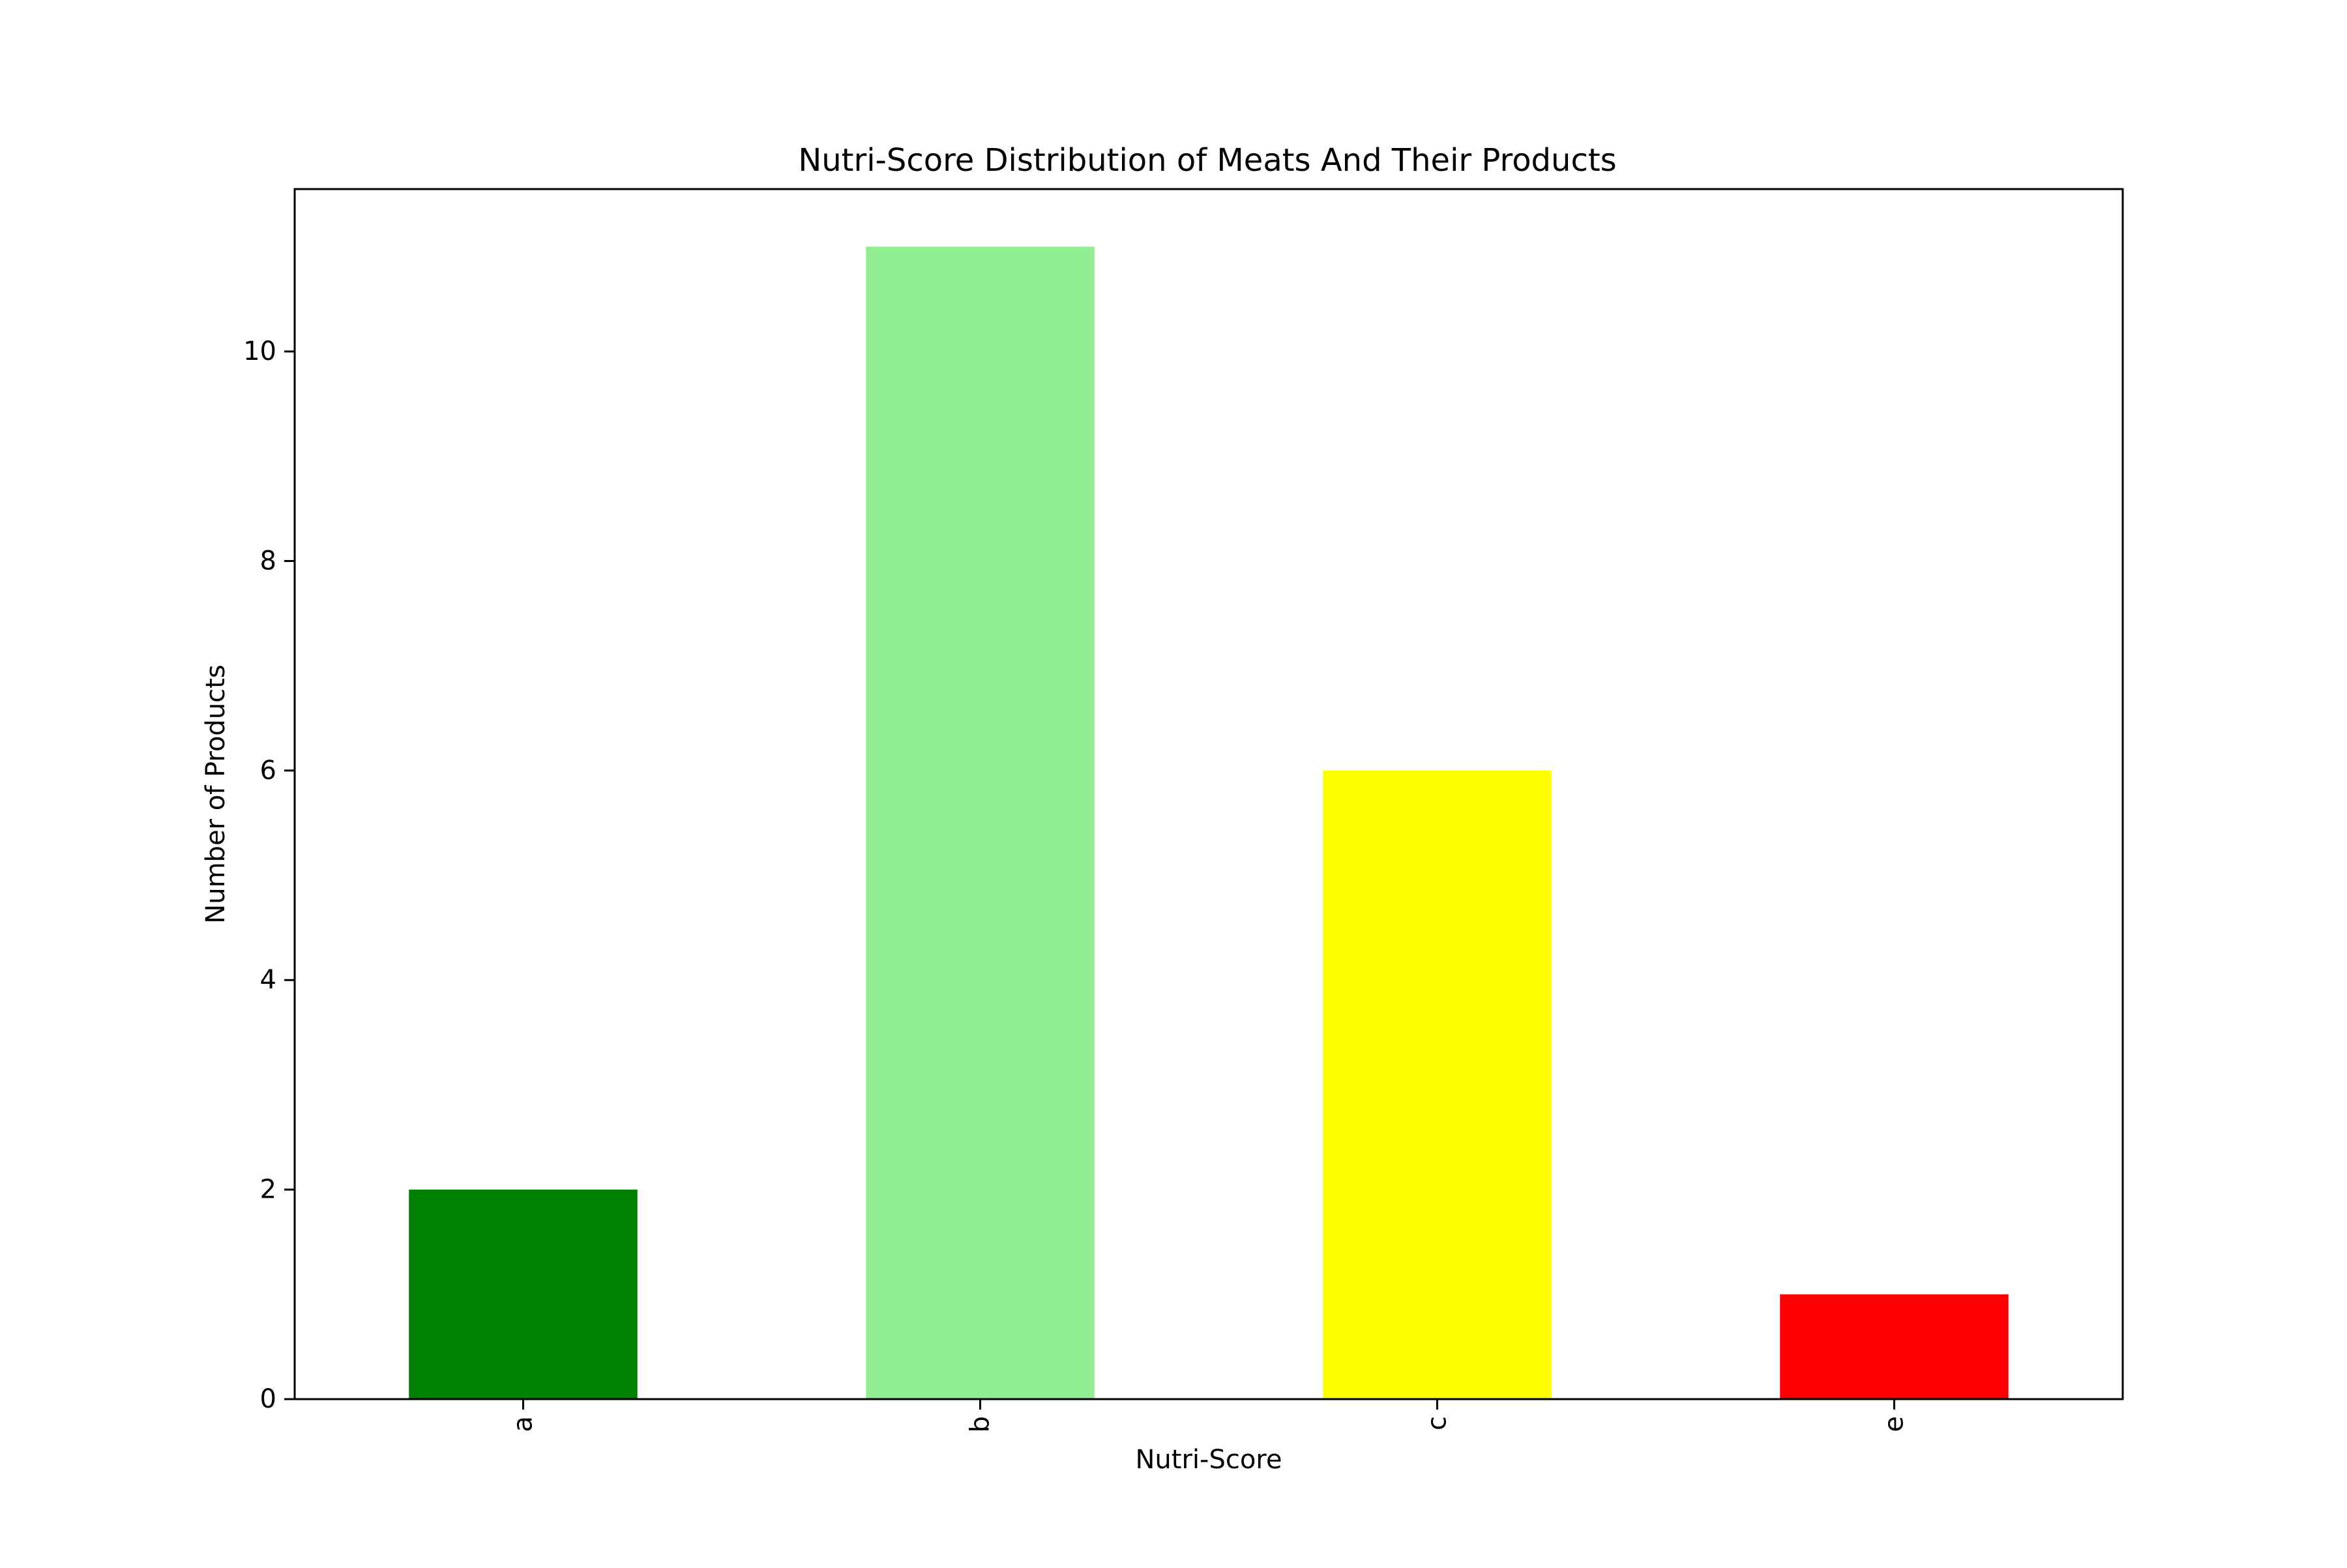  Describe the element at coordinates (980, 823) in the screenshot. I see `bar-b` at that location.